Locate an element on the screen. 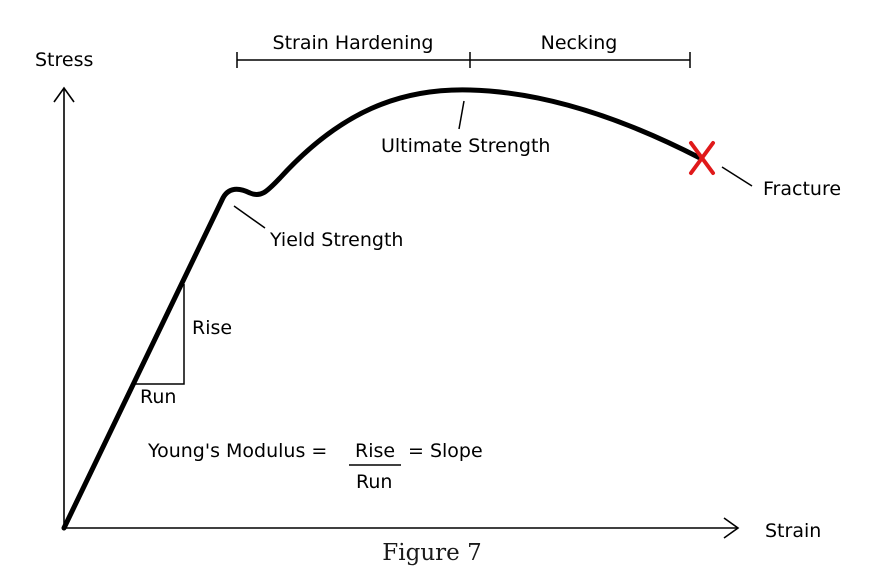 This screenshot has width=885, height=578. y-axis-label: Stress is located at coordinates (64, 60).